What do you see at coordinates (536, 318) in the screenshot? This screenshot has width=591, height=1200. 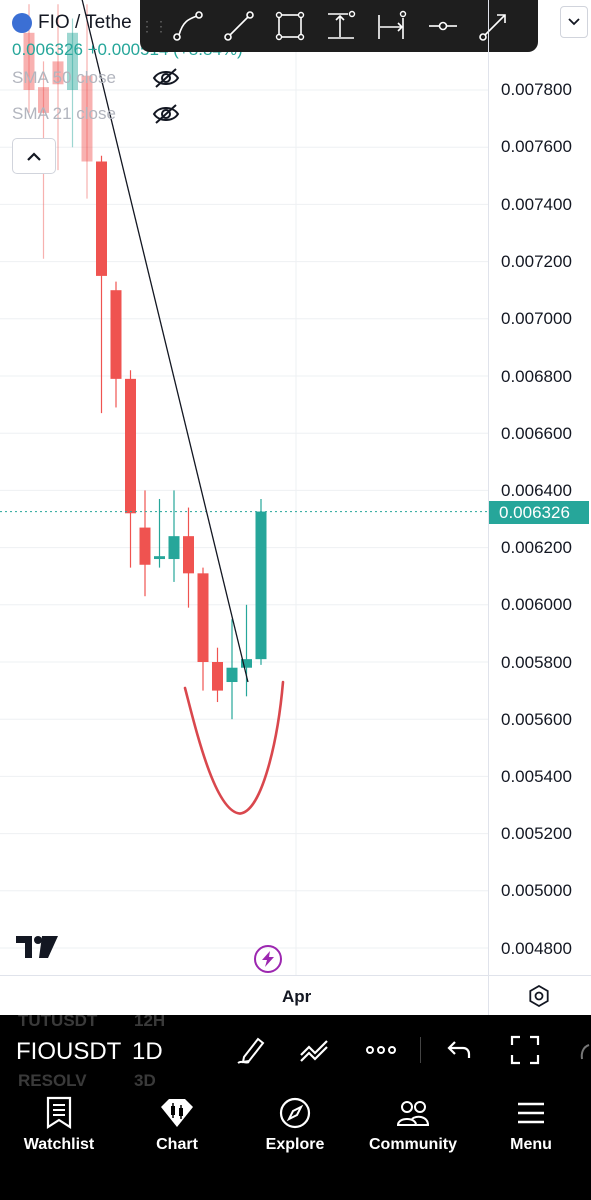 I see `price-axis-label: 0.007000` at bounding box center [536, 318].